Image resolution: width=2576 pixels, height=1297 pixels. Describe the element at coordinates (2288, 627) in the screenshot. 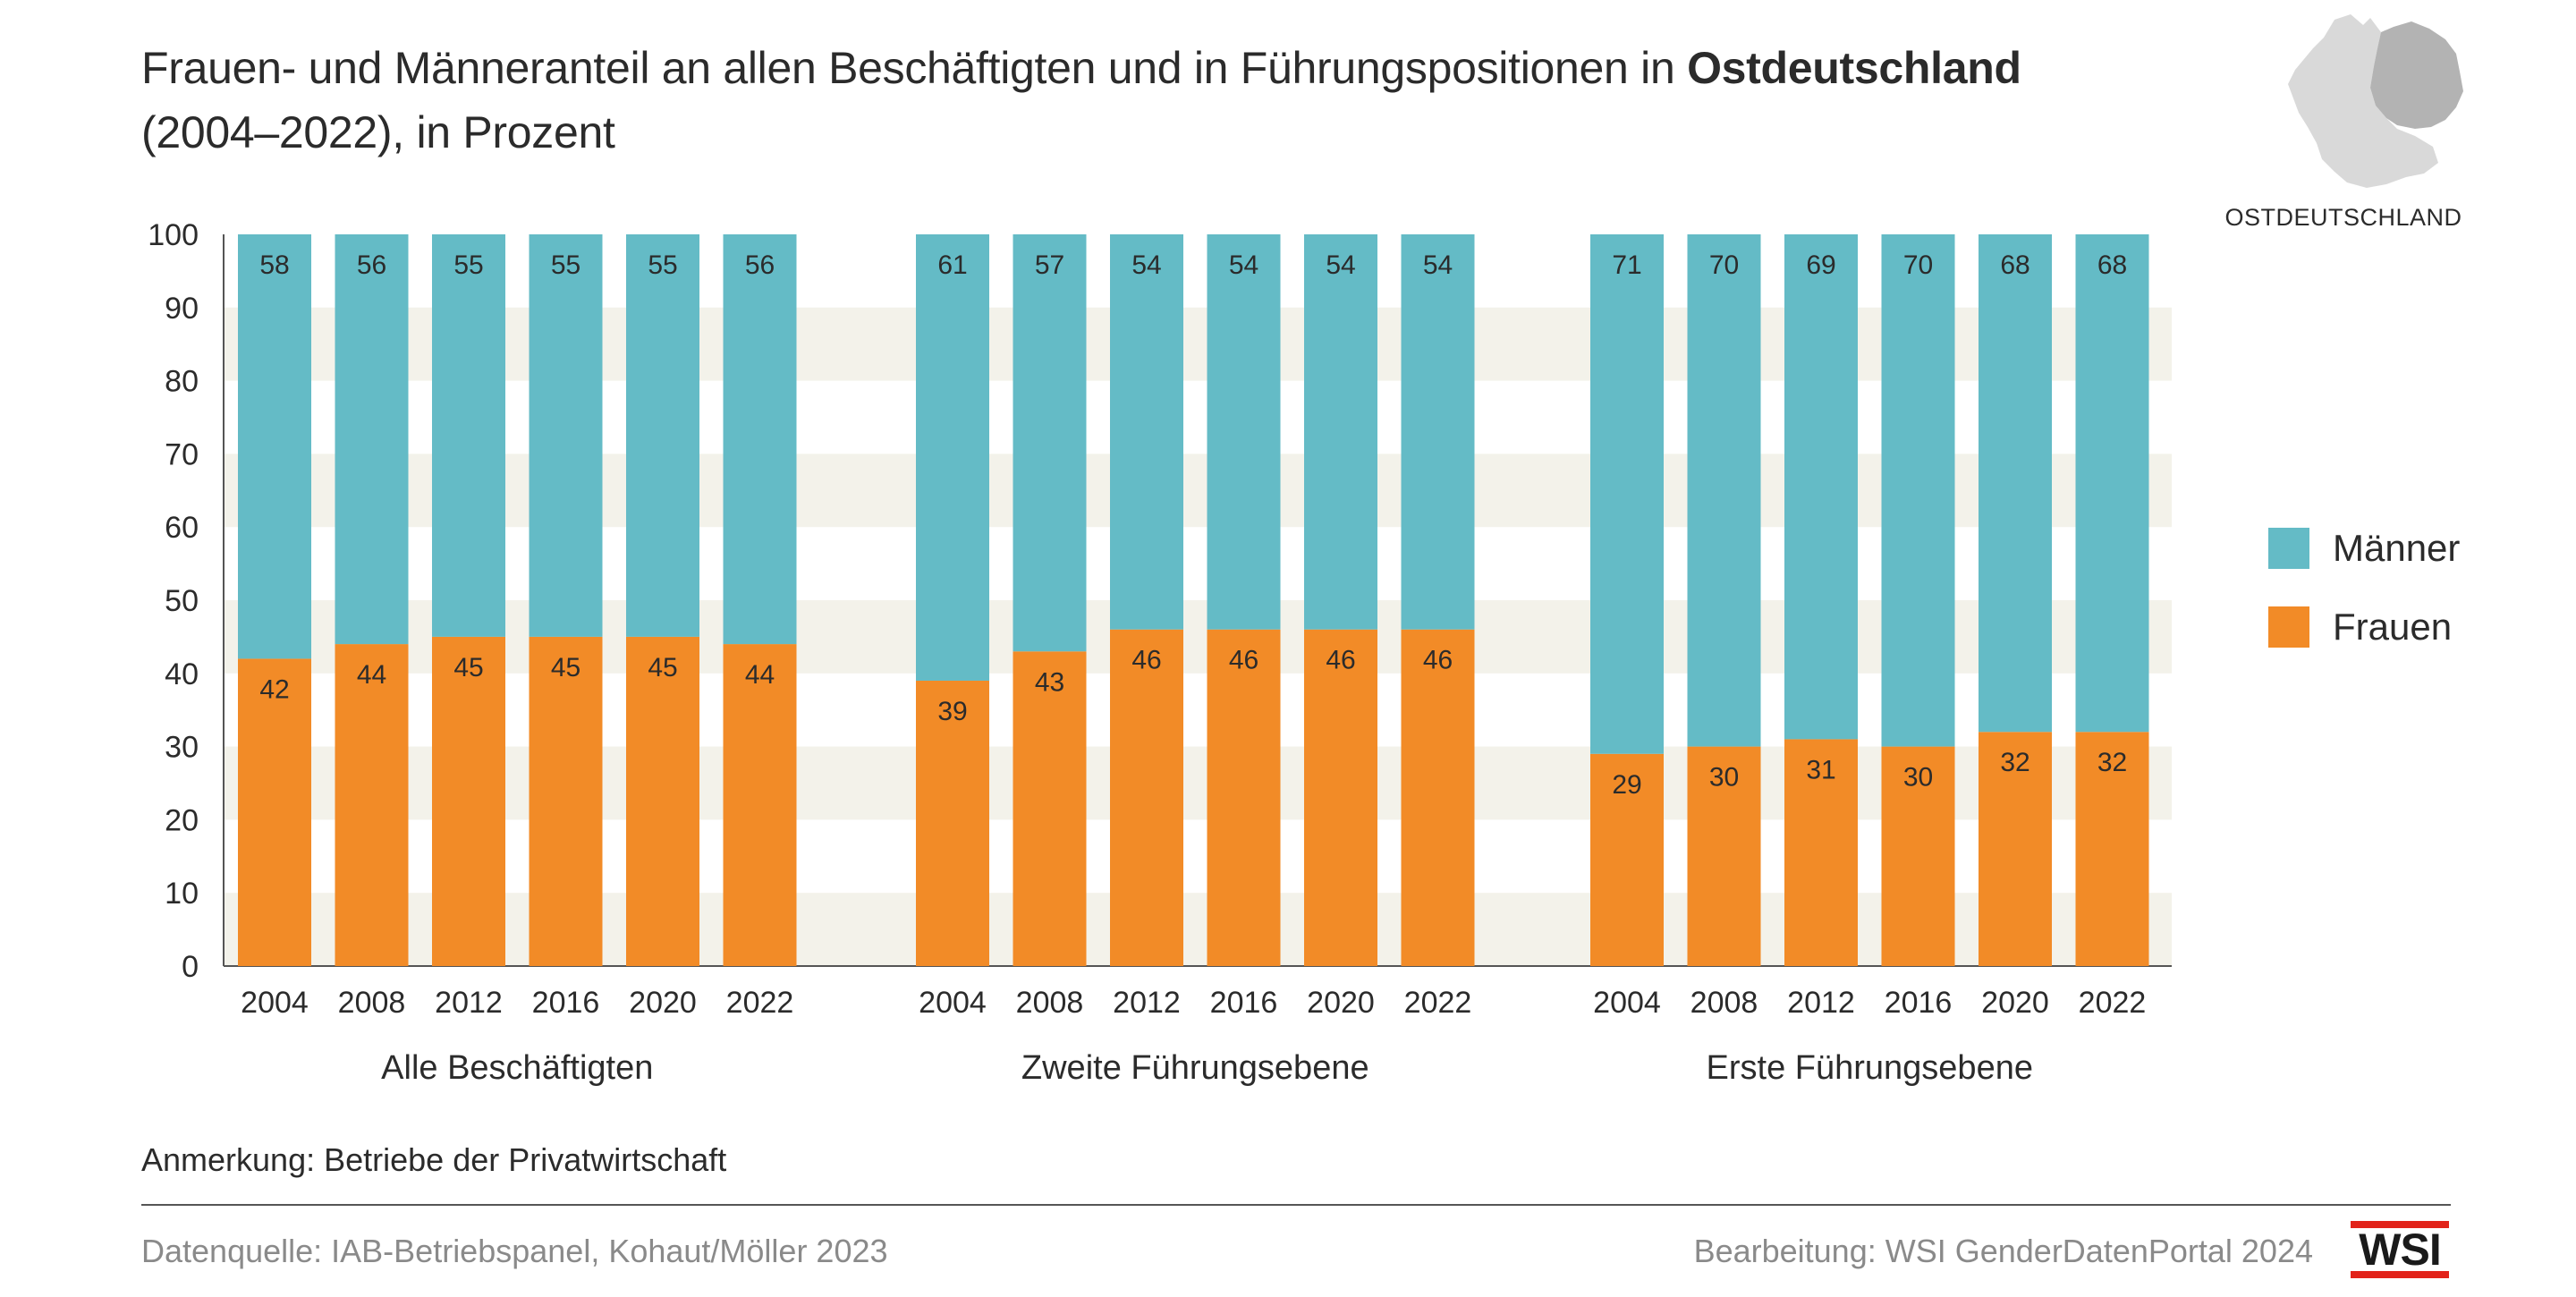

I see `legend-swatch-frauen` at that location.